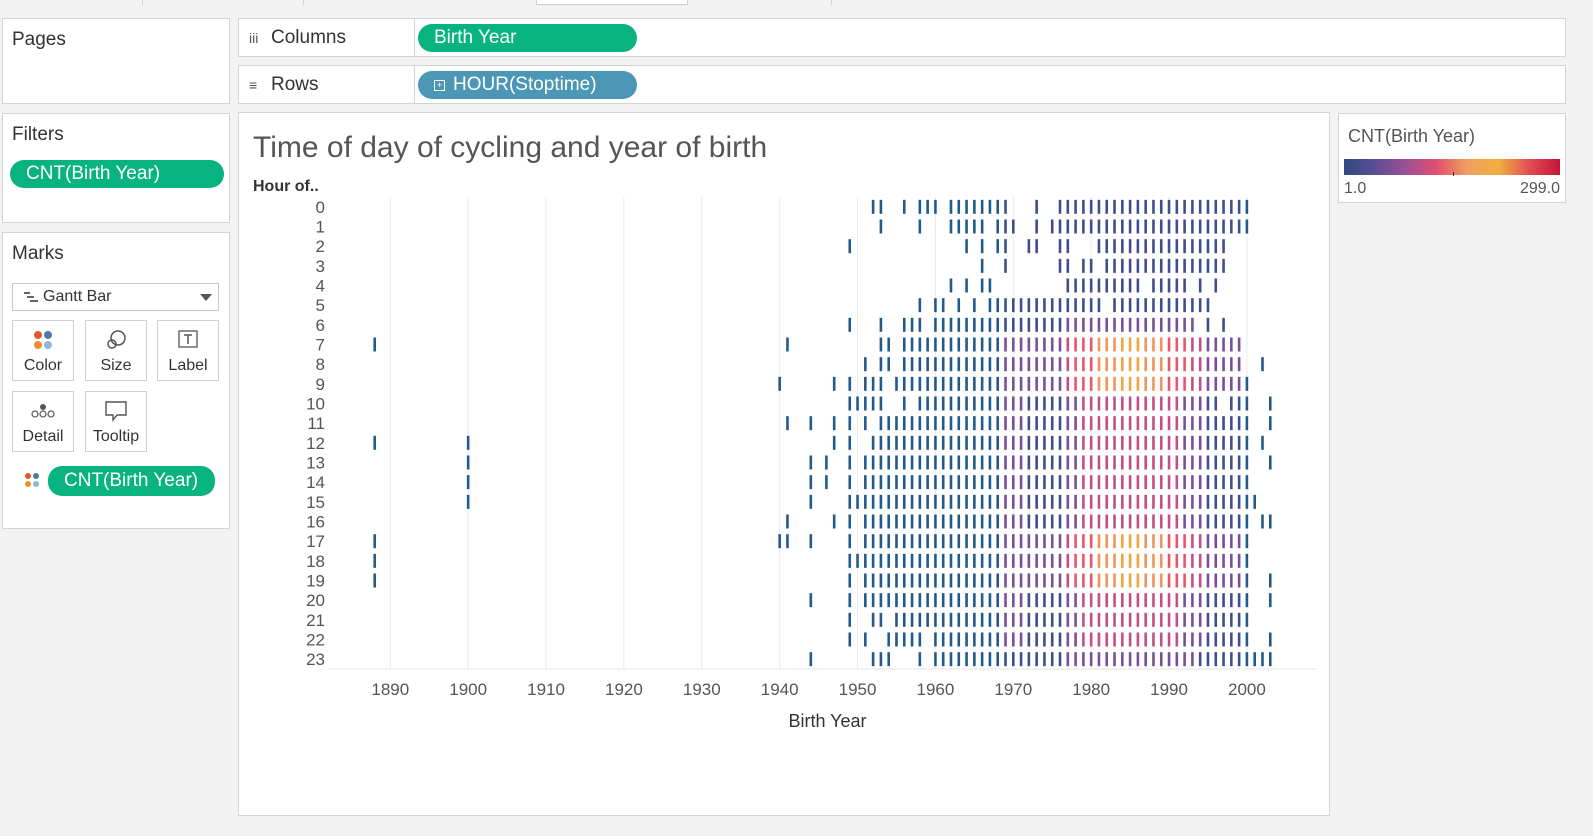 Image resolution: width=1593 pixels, height=836 pixels. What do you see at coordinates (295, 84) in the screenshot?
I see `rows-label: Rows` at bounding box center [295, 84].